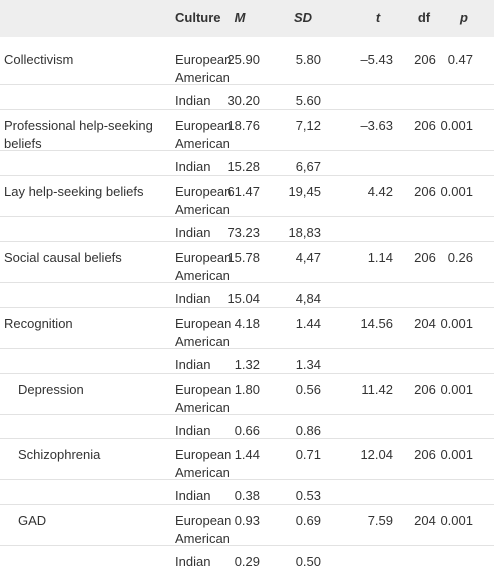 This screenshot has width=494, height=584. I want to click on header-cell: M, so click(240, 17).